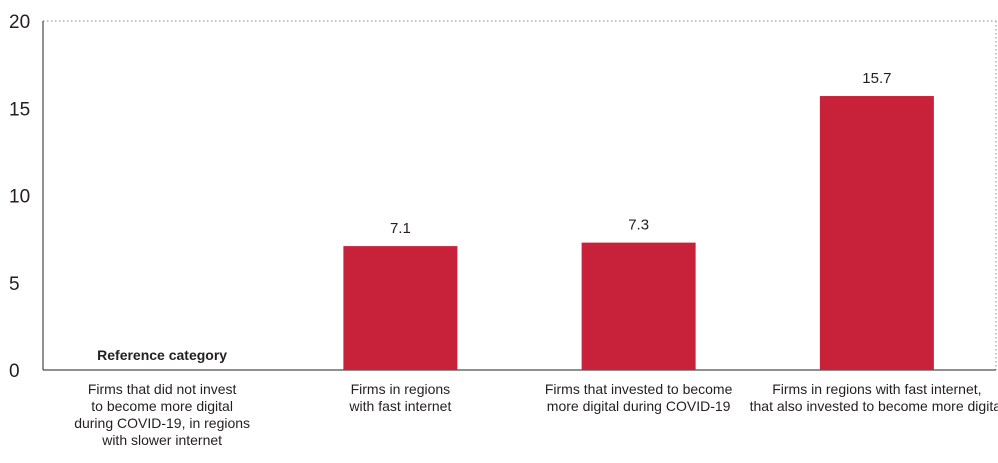  Describe the element at coordinates (638, 225) in the screenshot. I see `bar-value-label: 7.3` at that location.